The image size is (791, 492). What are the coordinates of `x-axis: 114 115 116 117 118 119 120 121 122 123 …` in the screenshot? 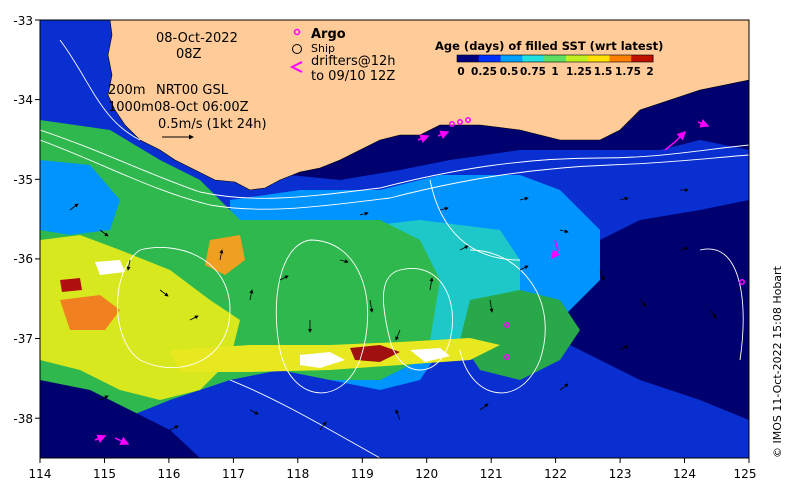 It's located at (393, 469).